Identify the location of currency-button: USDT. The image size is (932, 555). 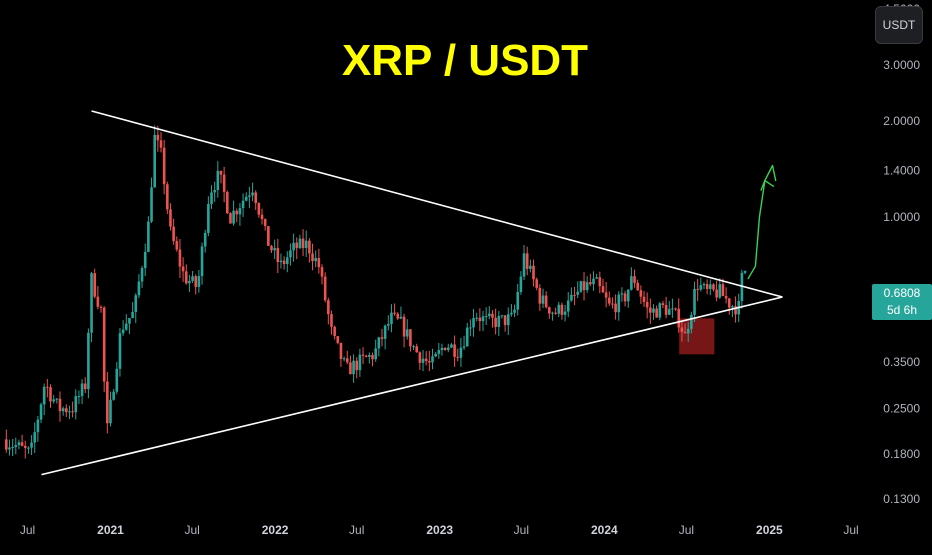
(899, 25).